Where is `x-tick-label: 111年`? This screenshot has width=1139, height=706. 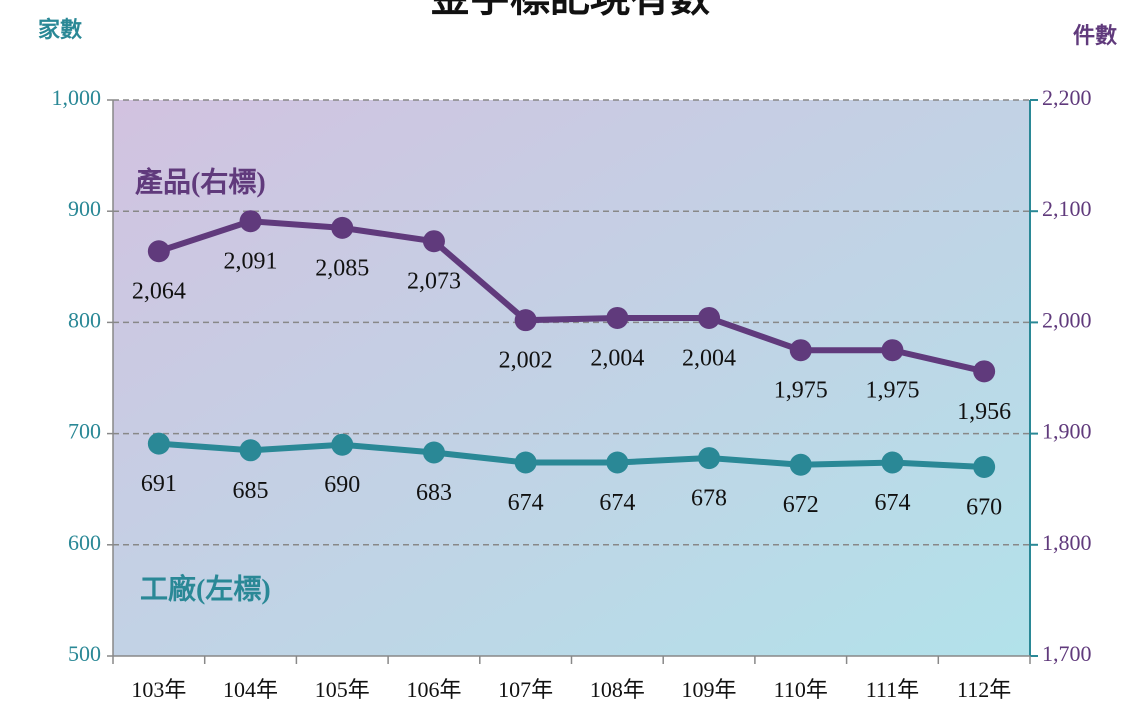
x-tick-label: 111年 is located at coordinates (892, 689).